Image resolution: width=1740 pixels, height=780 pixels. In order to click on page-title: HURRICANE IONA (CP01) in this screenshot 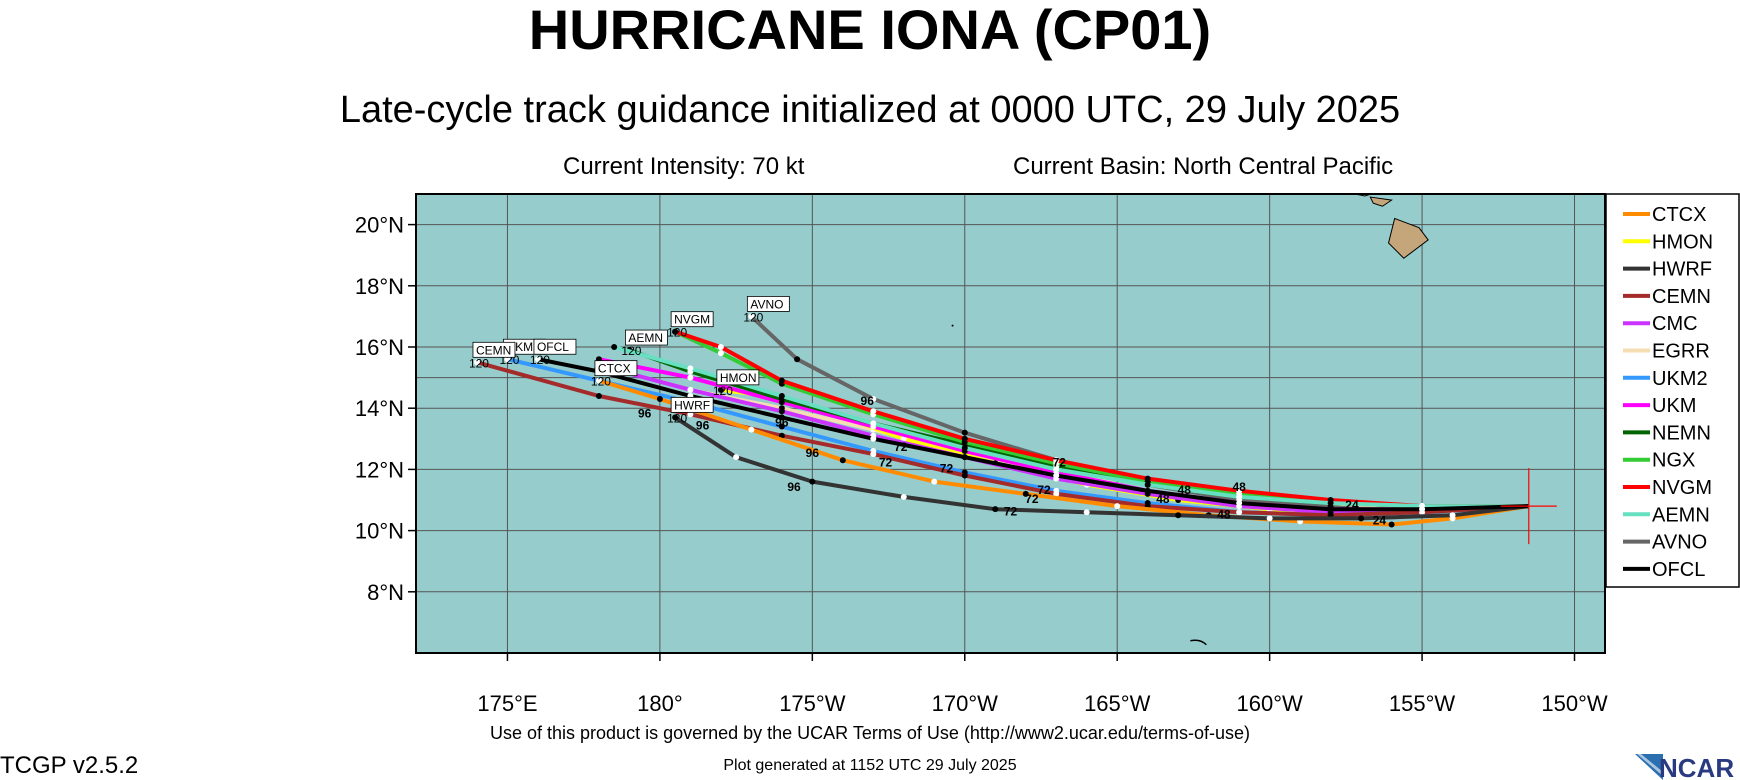, I will do `click(870, 30)`.